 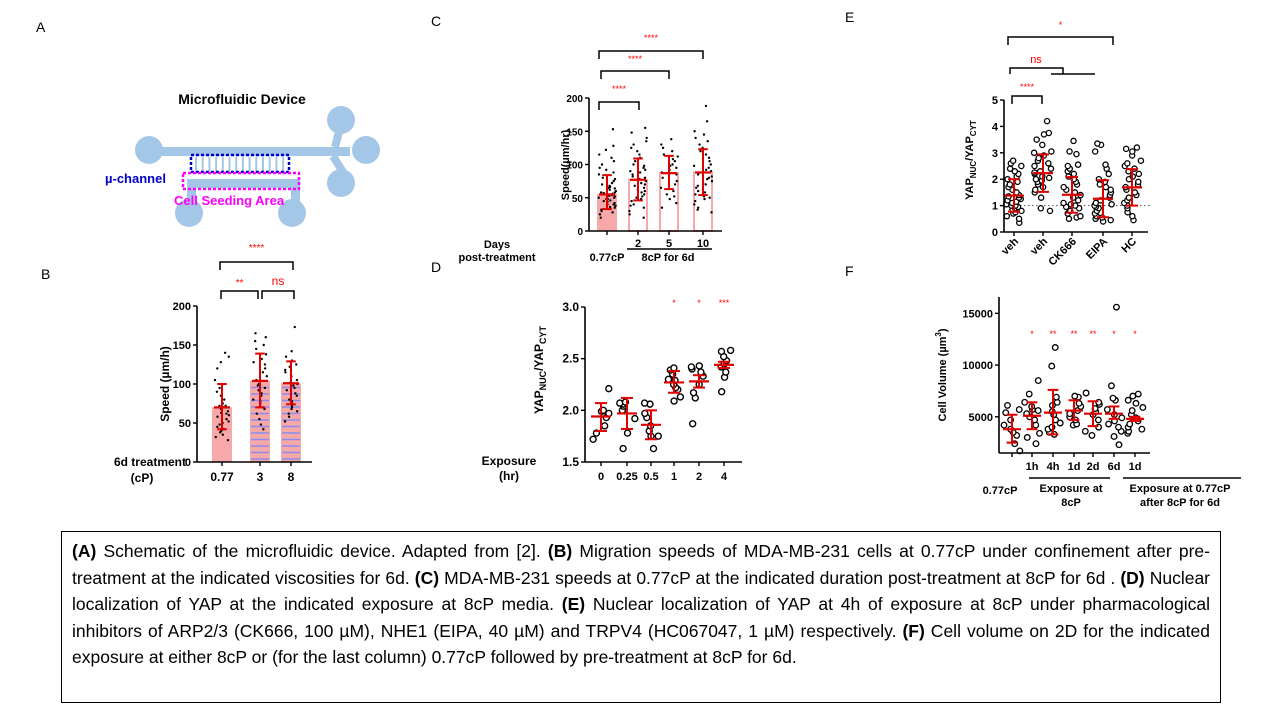 I want to click on y-axis-title-superscript: 3, so click(x=938, y=334).